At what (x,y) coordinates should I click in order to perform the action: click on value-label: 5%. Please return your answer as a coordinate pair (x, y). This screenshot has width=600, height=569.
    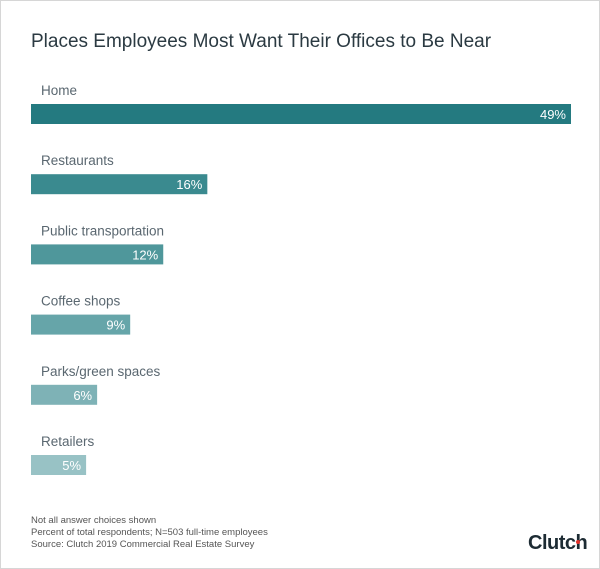
    Looking at the image, I should click on (71, 465).